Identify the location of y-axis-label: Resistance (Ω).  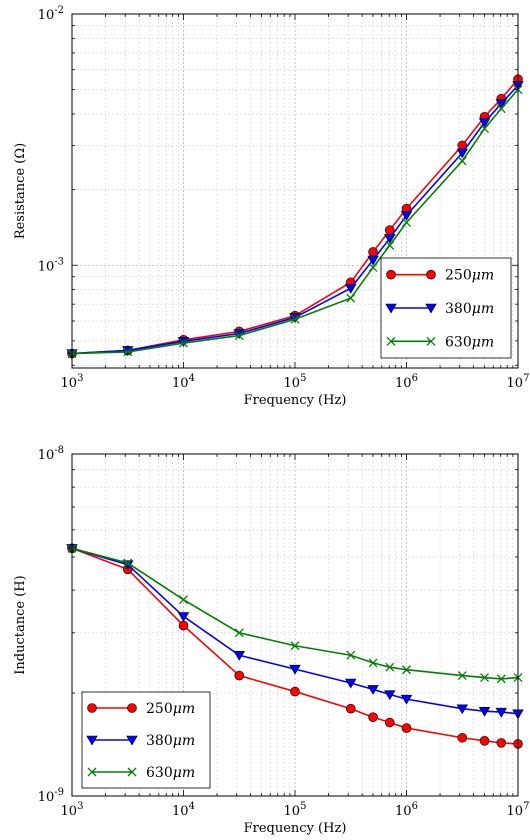
(20, 191).